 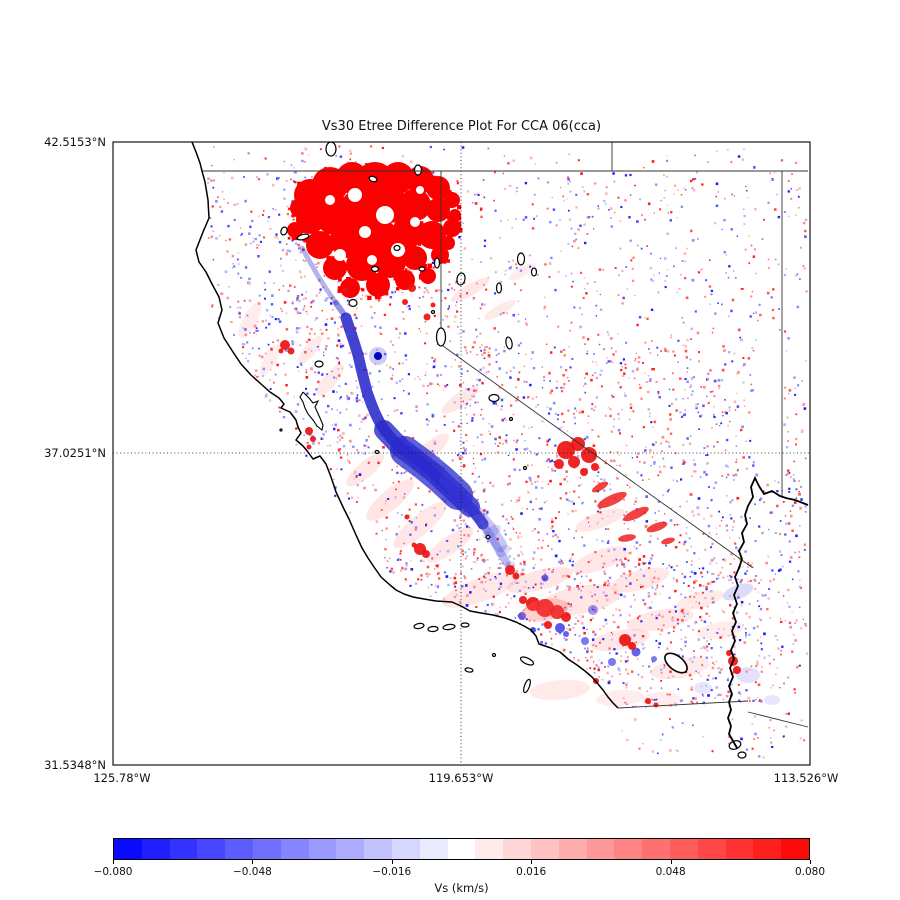 I want to click on negative-anomaly-spots, so click(x=587, y=620).